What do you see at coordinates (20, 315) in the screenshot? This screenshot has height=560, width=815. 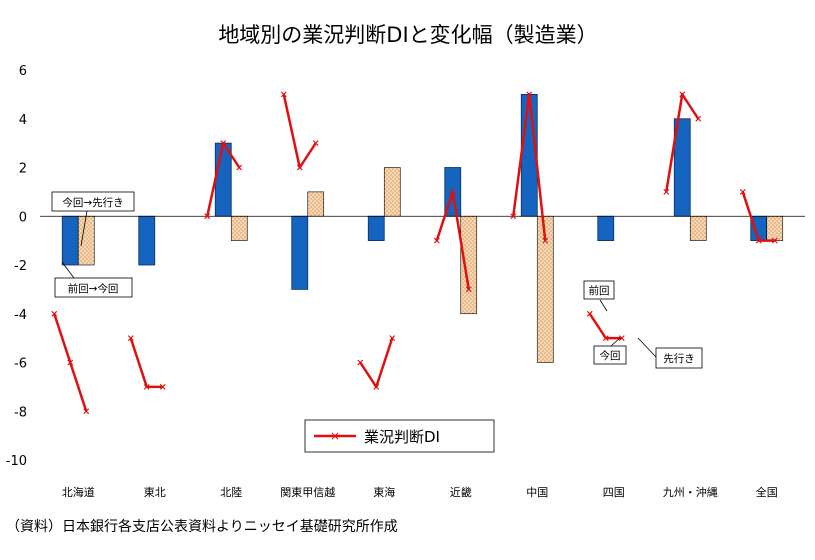 I see `y-tick-label: -4` at bounding box center [20, 315].